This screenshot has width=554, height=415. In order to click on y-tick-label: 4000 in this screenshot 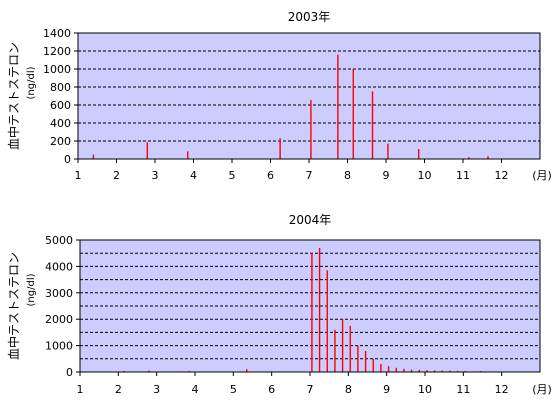, I will do `click(59, 266)`.